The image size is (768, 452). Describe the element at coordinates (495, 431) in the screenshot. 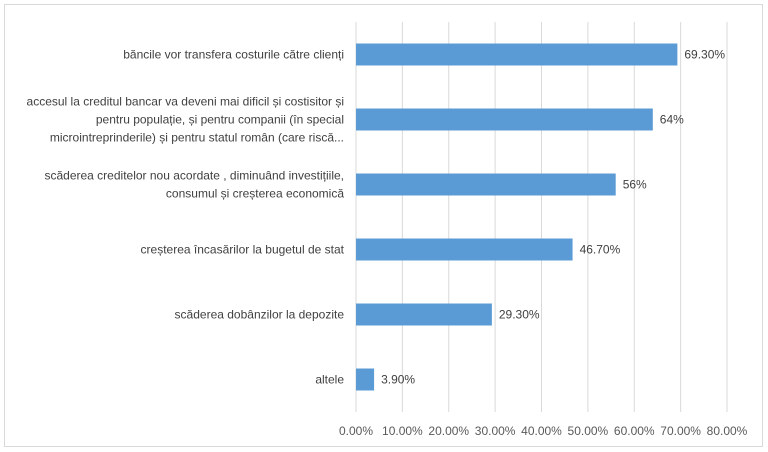

I see `x-tick-label: 30.00%` at that location.